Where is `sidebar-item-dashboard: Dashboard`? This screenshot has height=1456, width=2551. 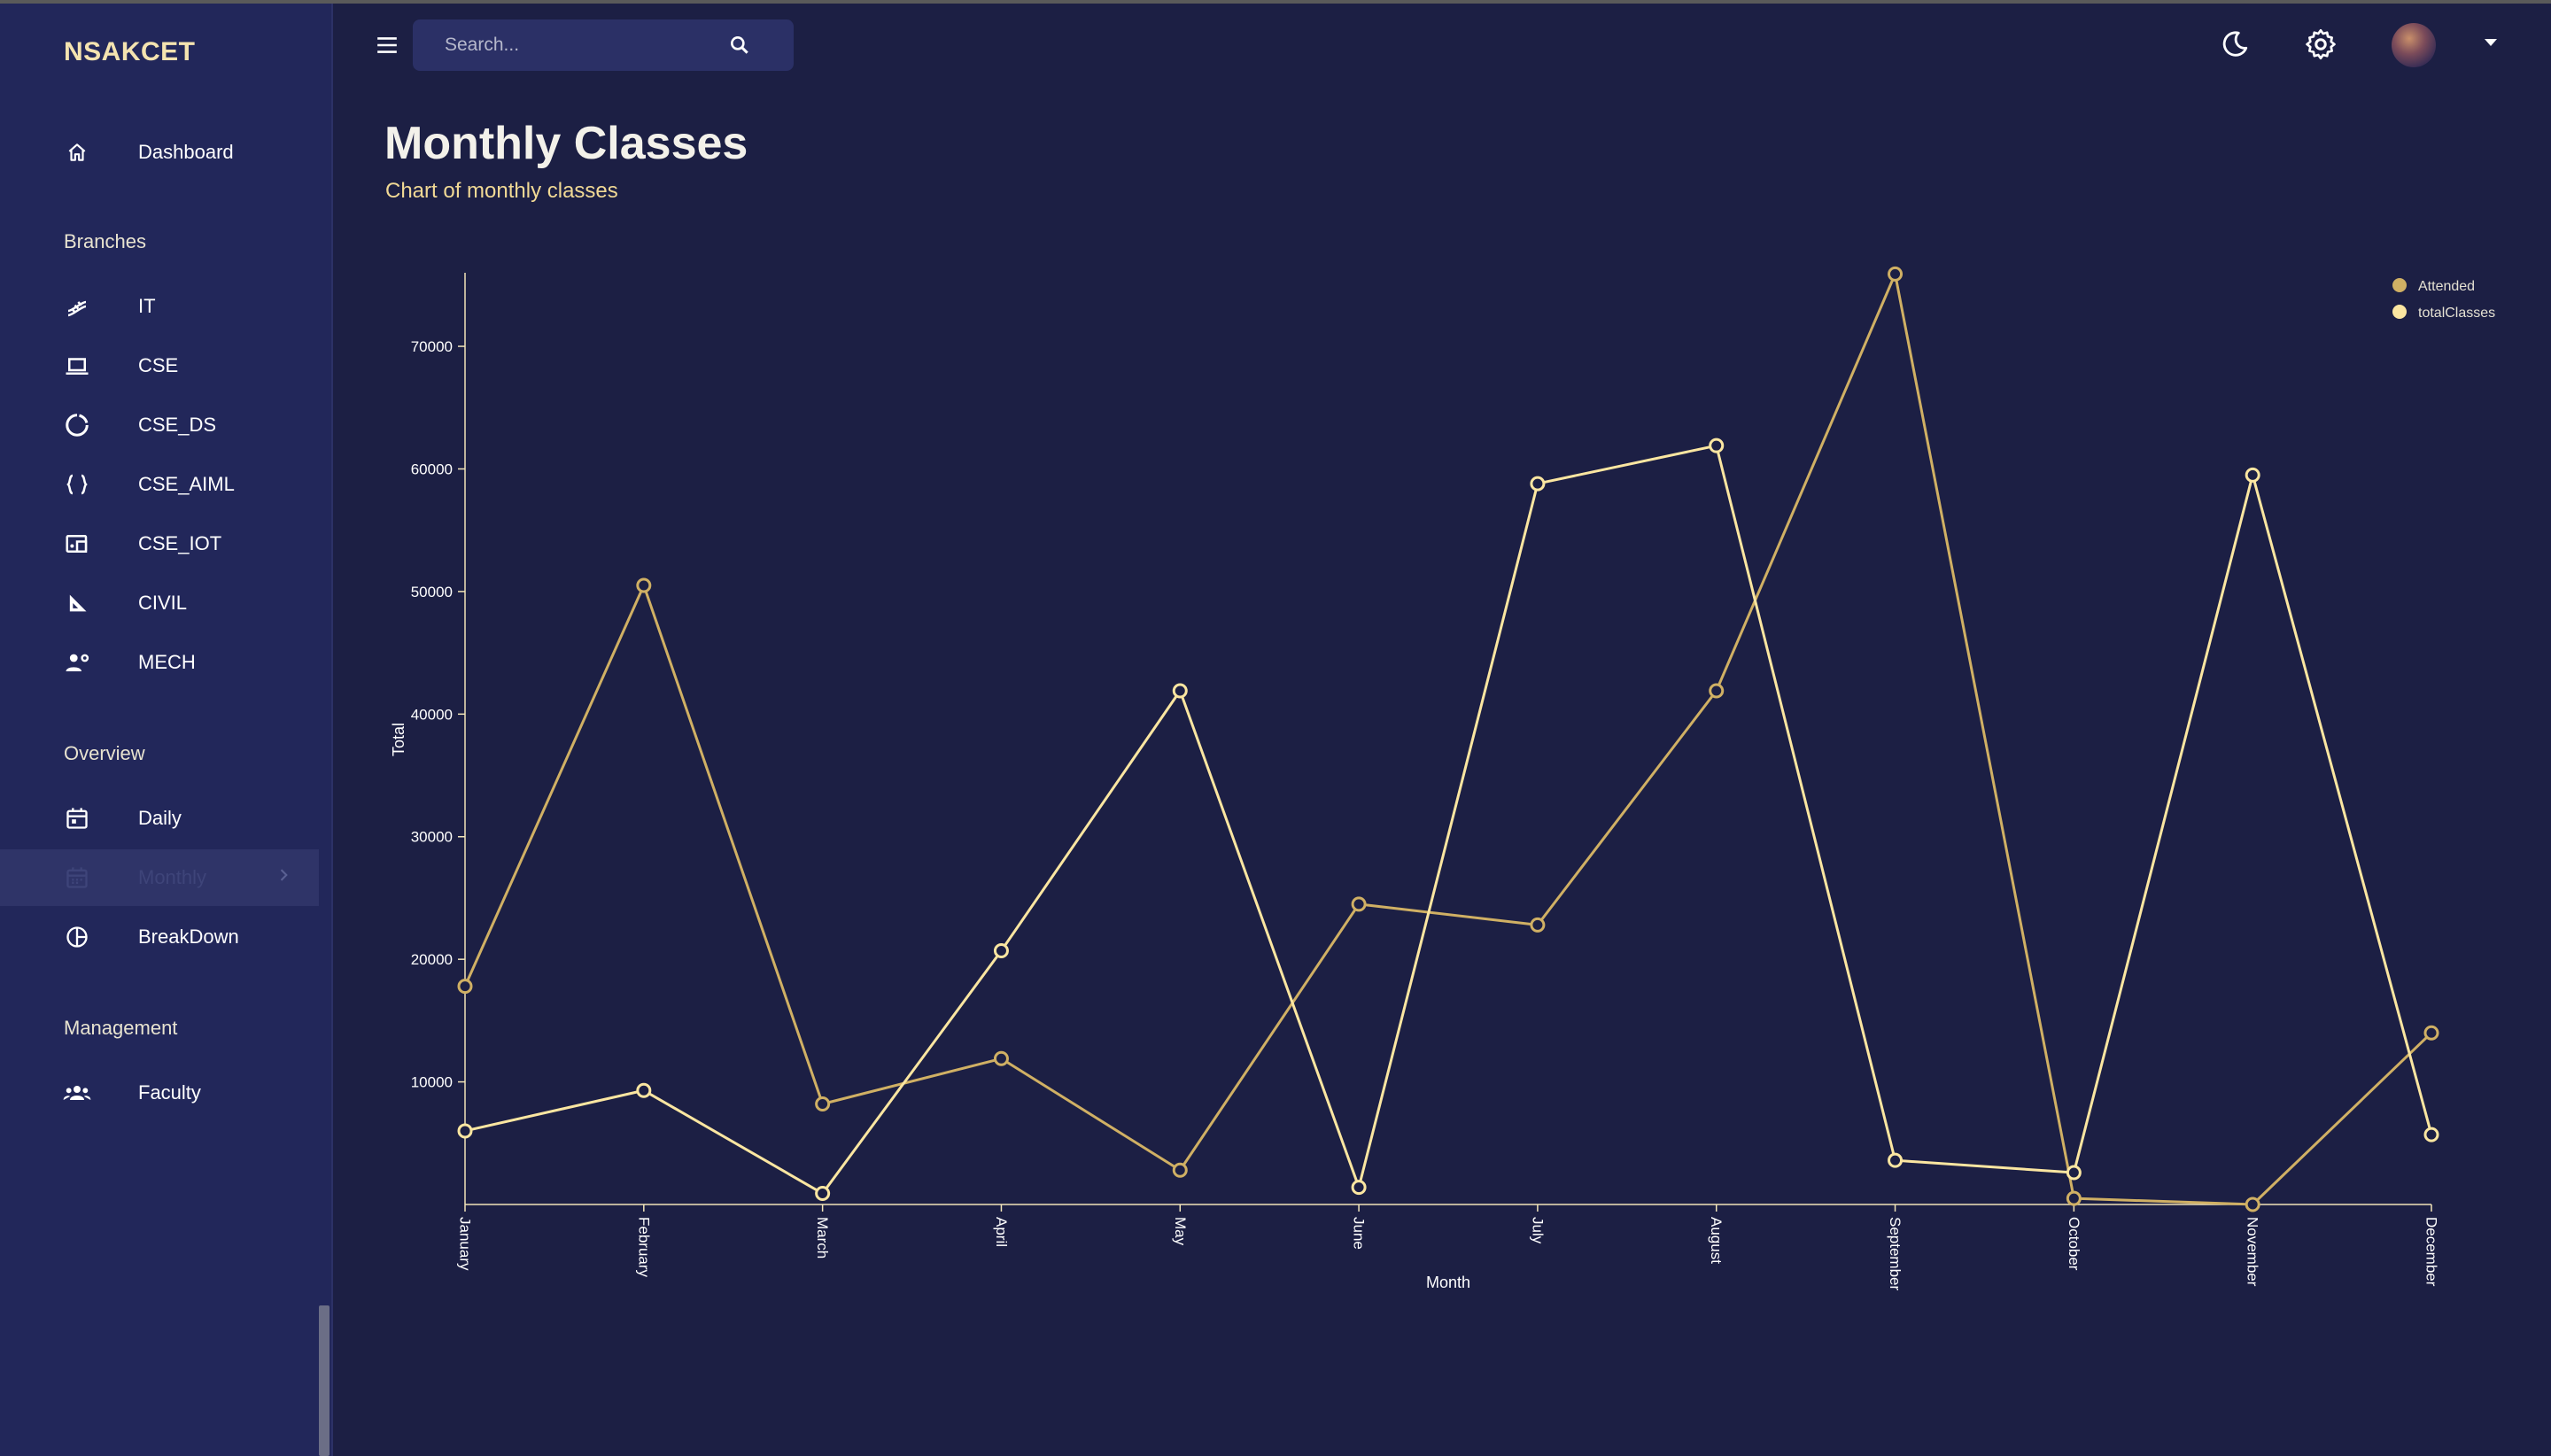
sidebar-item-dashboard: Dashboard is located at coordinates (159, 152).